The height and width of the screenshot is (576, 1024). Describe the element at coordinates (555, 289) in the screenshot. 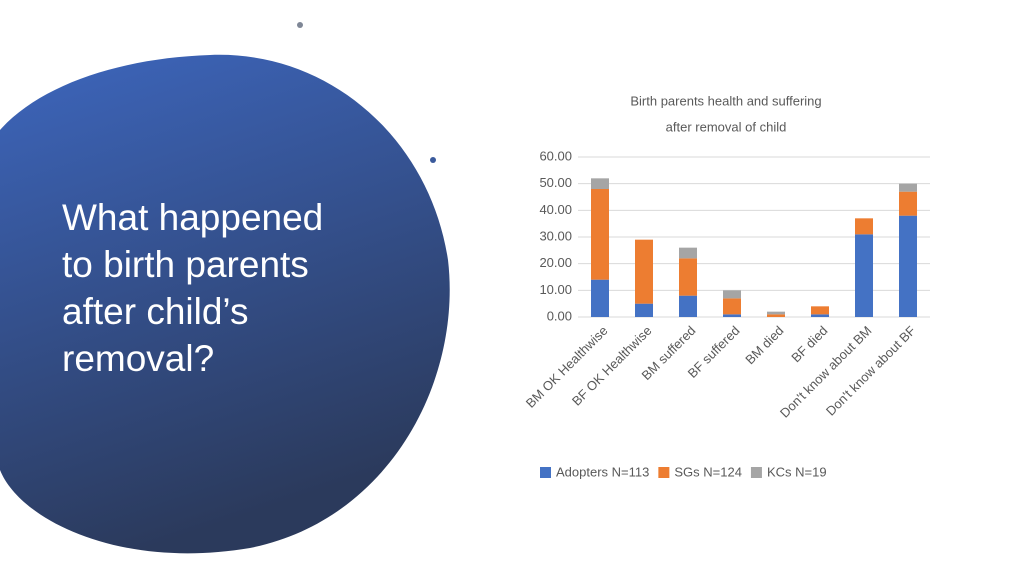

I see `y-tick-label: 10.00` at that location.